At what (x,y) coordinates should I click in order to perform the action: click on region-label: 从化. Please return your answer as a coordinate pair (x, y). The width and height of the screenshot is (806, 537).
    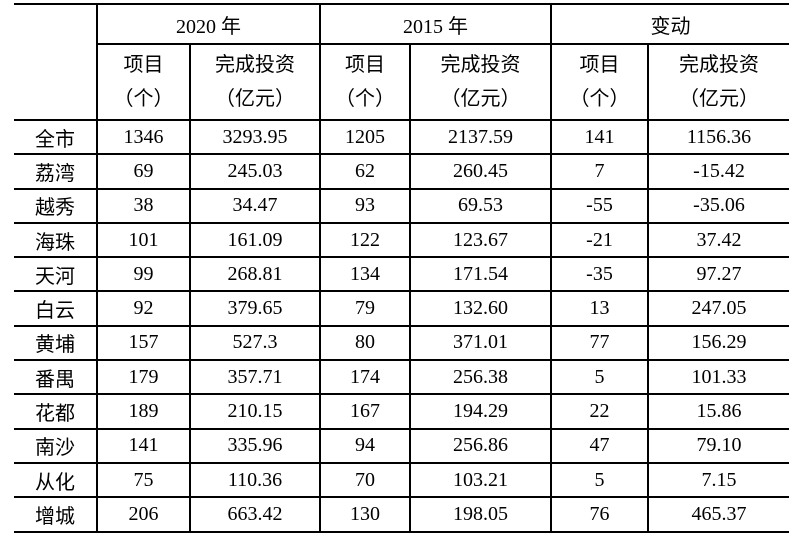
    Looking at the image, I should click on (56, 480).